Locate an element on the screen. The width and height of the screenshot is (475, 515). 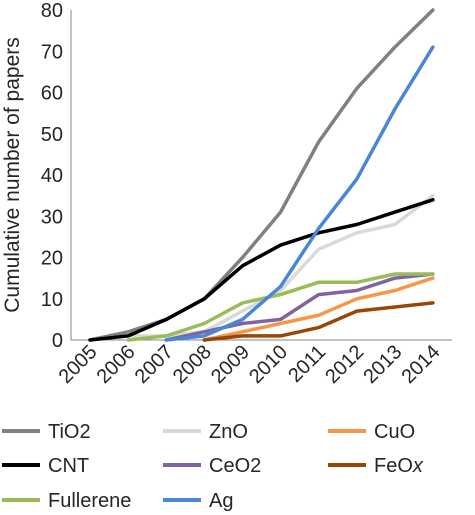
x-tick-label: 2010 is located at coordinates (268, 364).